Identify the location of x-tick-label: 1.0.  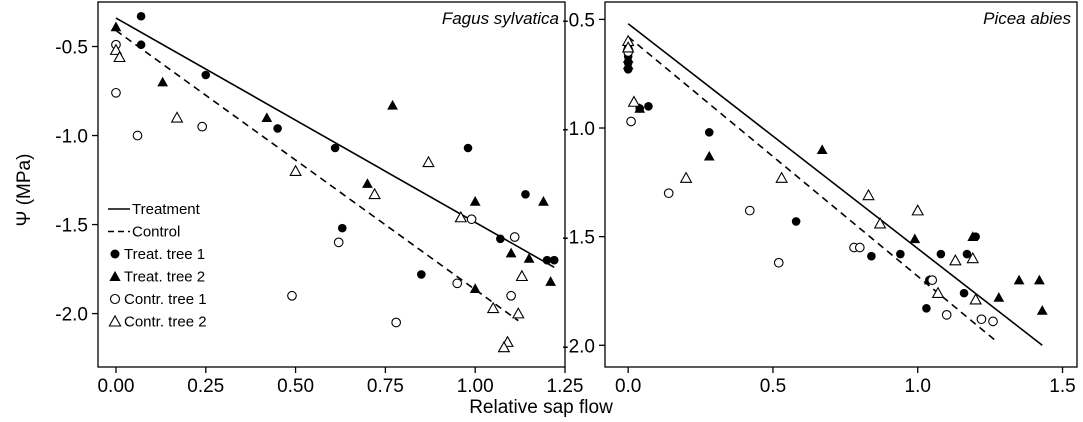
(918, 386).